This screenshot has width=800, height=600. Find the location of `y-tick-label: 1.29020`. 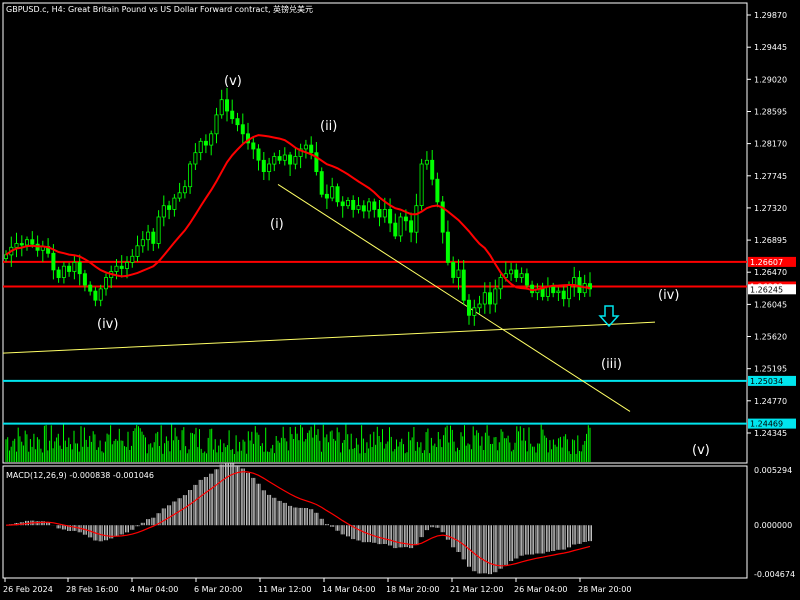

y-tick-label: 1.29020 is located at coordinates (770, 79).